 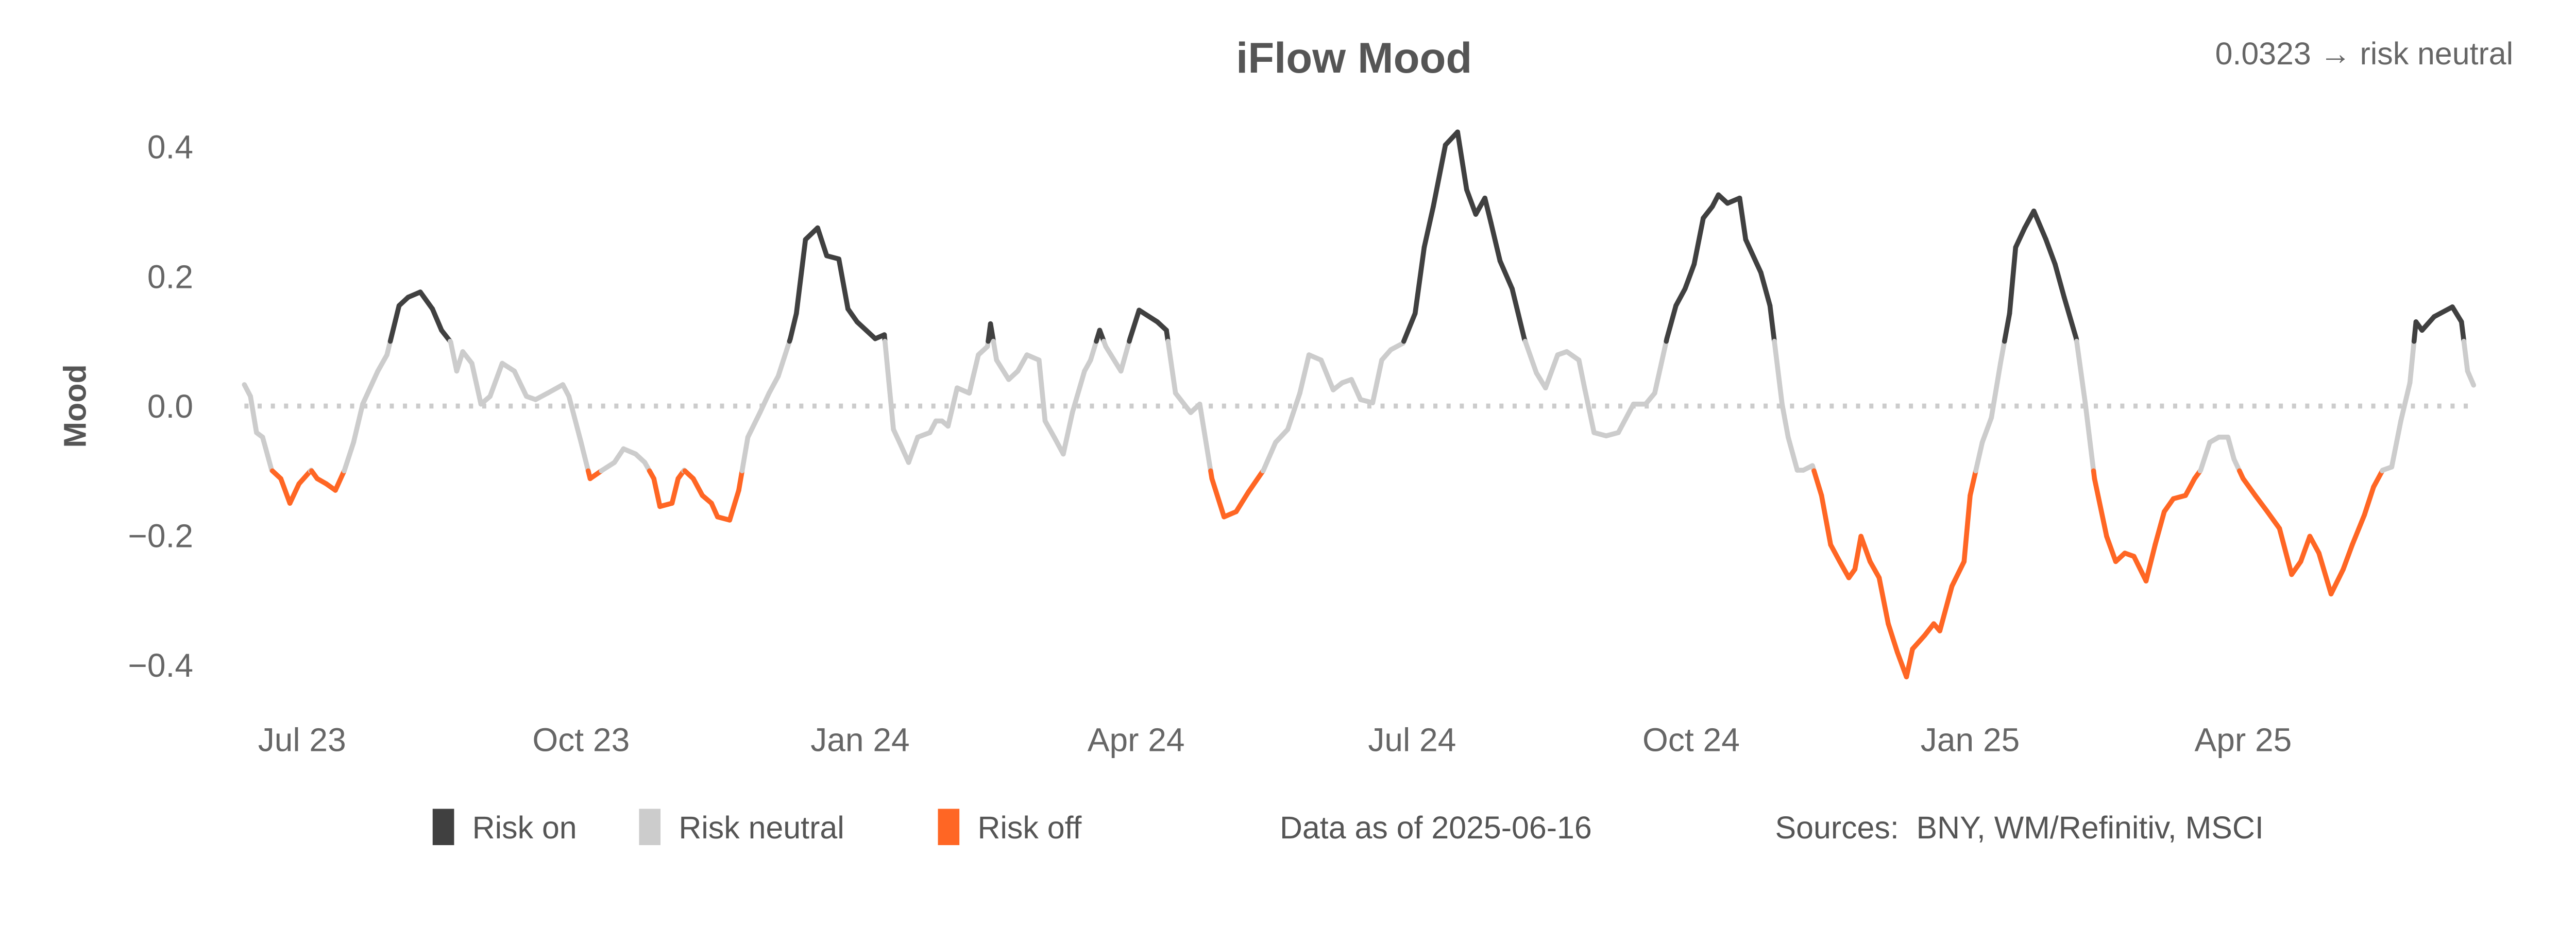 What do you see at coordinates (1136, 739) in the screenshot?
I see `x-tick-label: Apr 24` at bounding box center [1136, 739].